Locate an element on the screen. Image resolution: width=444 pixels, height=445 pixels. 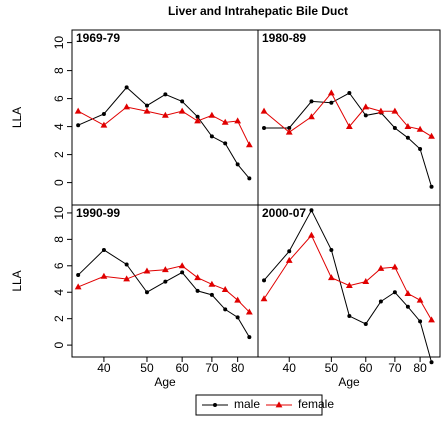
y-tick-label: 4 is located at coordinates (59, 126).